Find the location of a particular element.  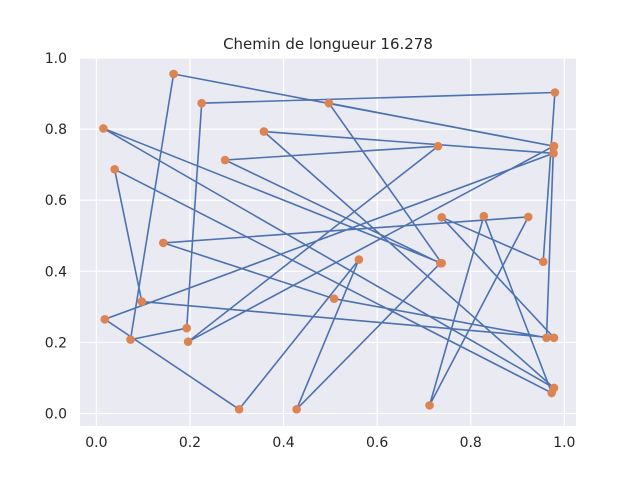

y-tick-label: 0.2 is located at coordinates (56, 343).